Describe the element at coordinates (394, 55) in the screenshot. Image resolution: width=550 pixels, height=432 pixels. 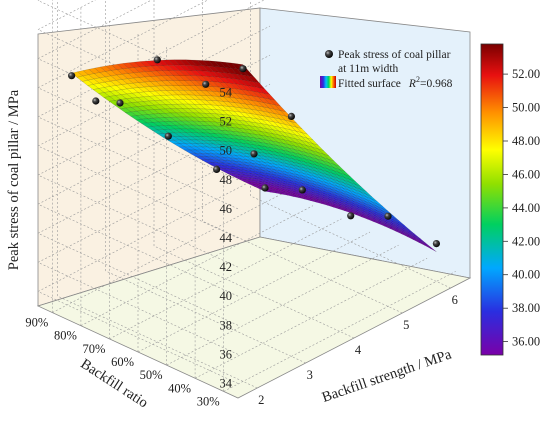
I see `legend-points-label-1: Peak stress of coal pillar` at that location.